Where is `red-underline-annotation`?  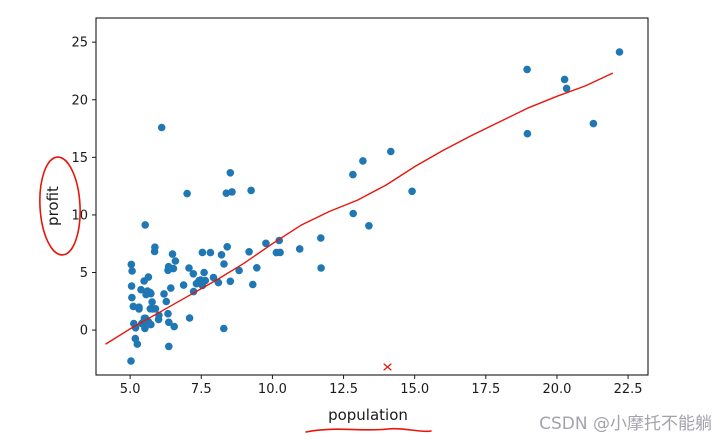 red-underline-annotation is located at coordinates (368, 430).